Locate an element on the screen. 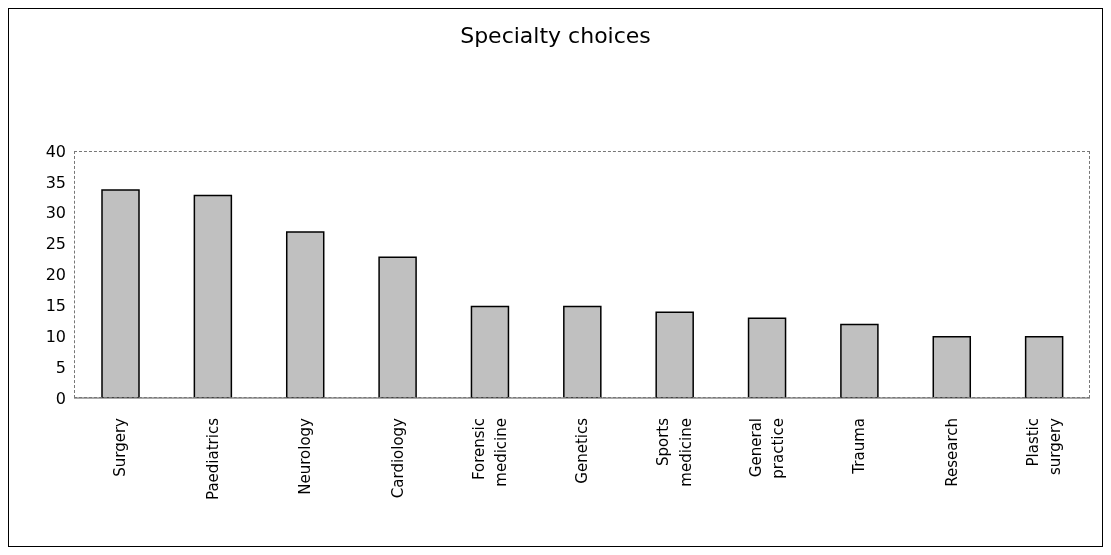 This screenshot has width=1111, height=555. x-tick-label: Genetics is located at coordinates (582, 450).